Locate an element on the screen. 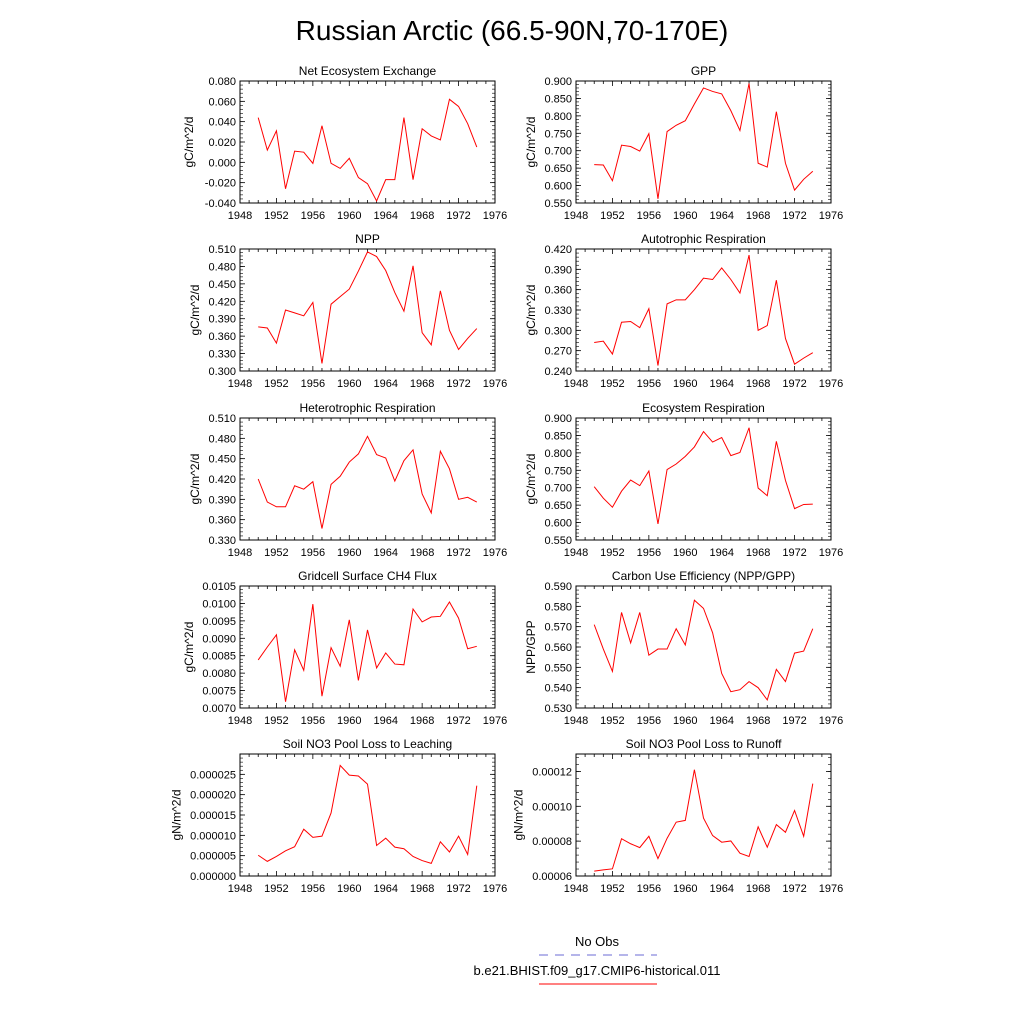  y-axis-label: gN/m^2/d is located at coordinates (176, 815).